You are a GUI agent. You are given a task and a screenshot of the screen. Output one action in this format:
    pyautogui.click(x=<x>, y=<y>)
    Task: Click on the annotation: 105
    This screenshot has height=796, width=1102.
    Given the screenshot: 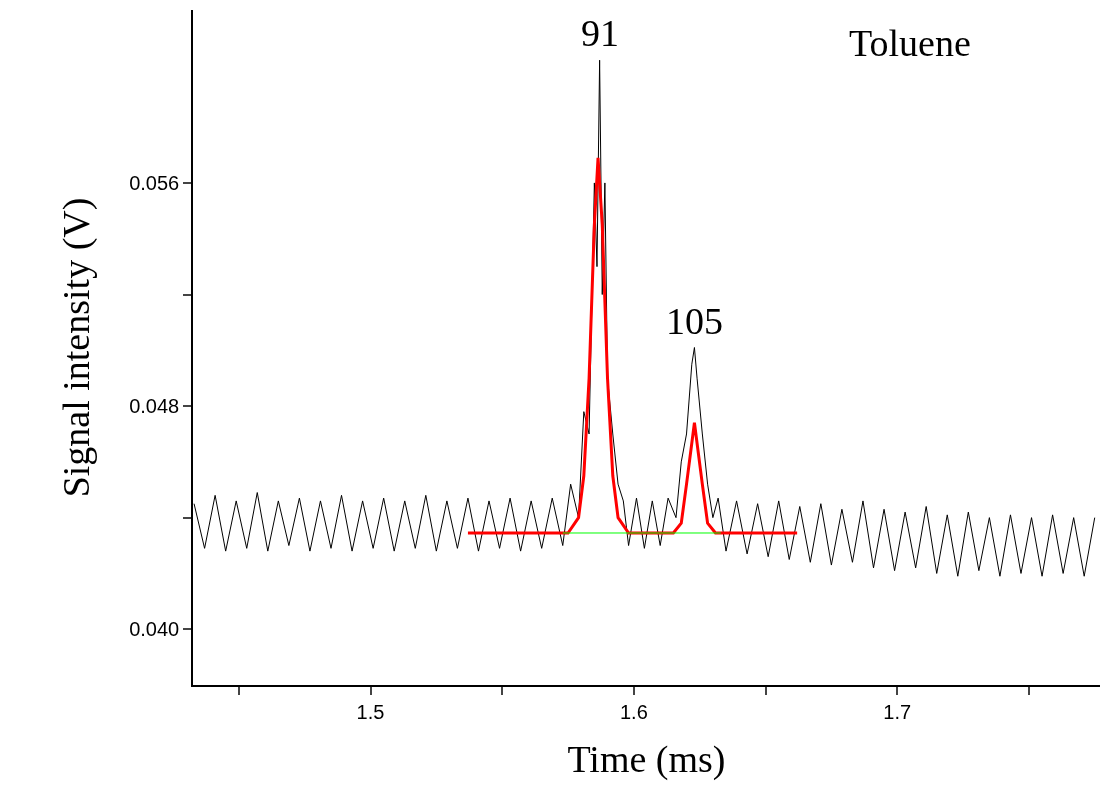 What is the action you would take?
    pyautogui.click(x=694, y=321)
    